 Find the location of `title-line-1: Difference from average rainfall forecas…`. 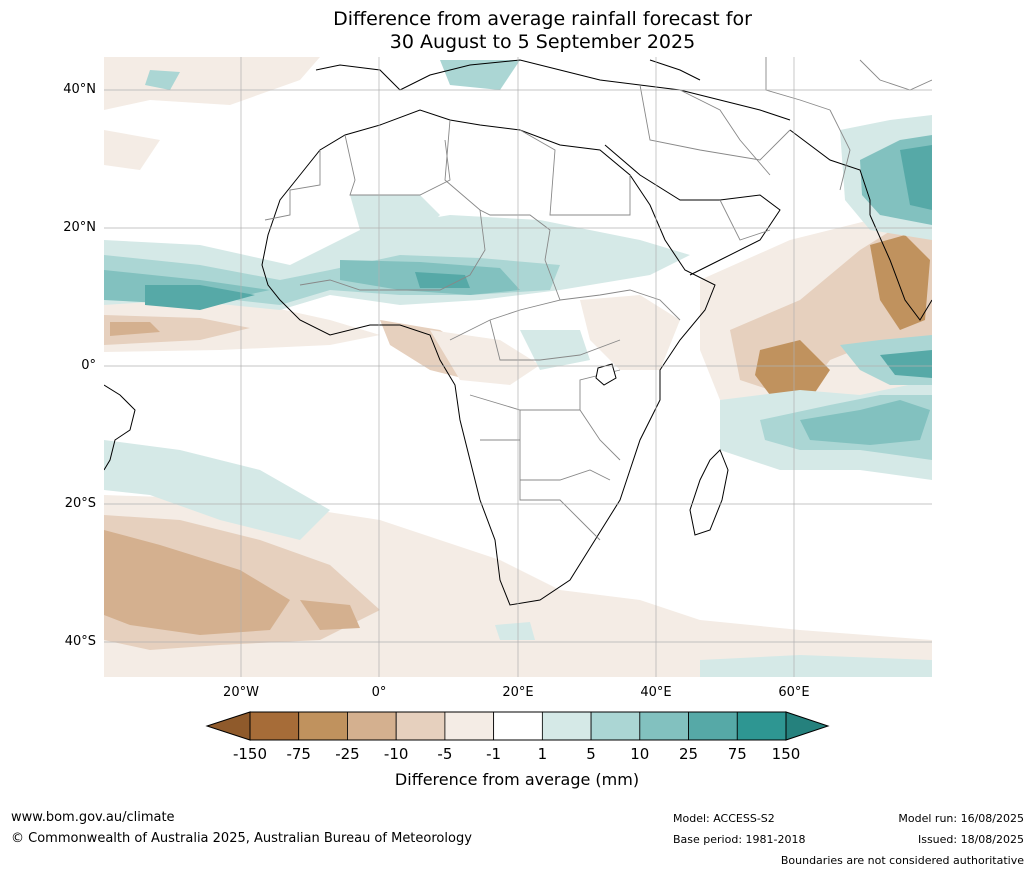

title-line-1: Difference from average rainfall forecas… is located at coordinates (542, 19).